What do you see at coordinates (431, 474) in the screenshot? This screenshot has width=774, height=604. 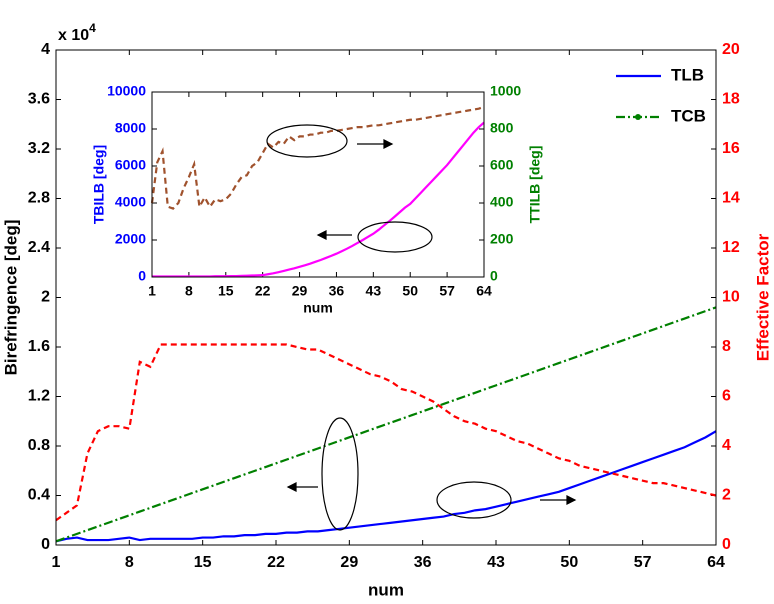 I see `main-annotations` at bounding box center [431, 474].